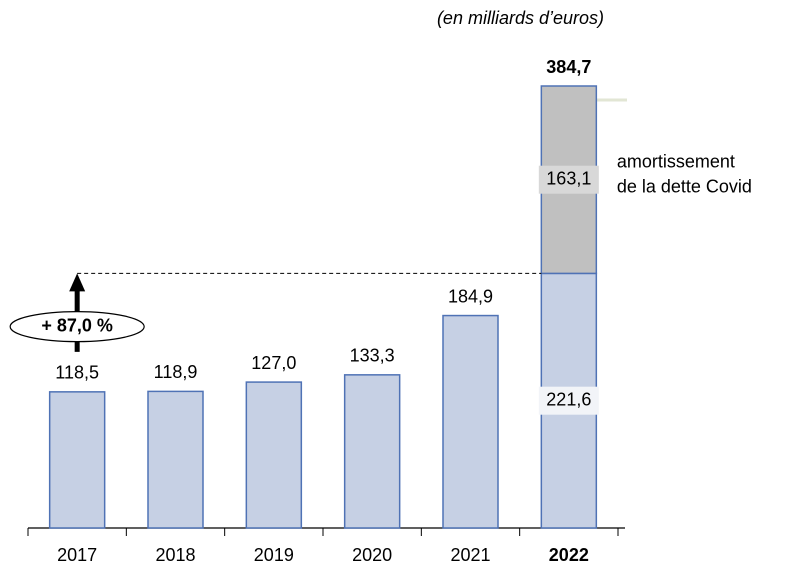 This screenshot has width=798, height=573. What do you see at coordinates (175, 555) in the screenshot?
I see `x-tick-label: 2018` at bounding box center [175, 555].